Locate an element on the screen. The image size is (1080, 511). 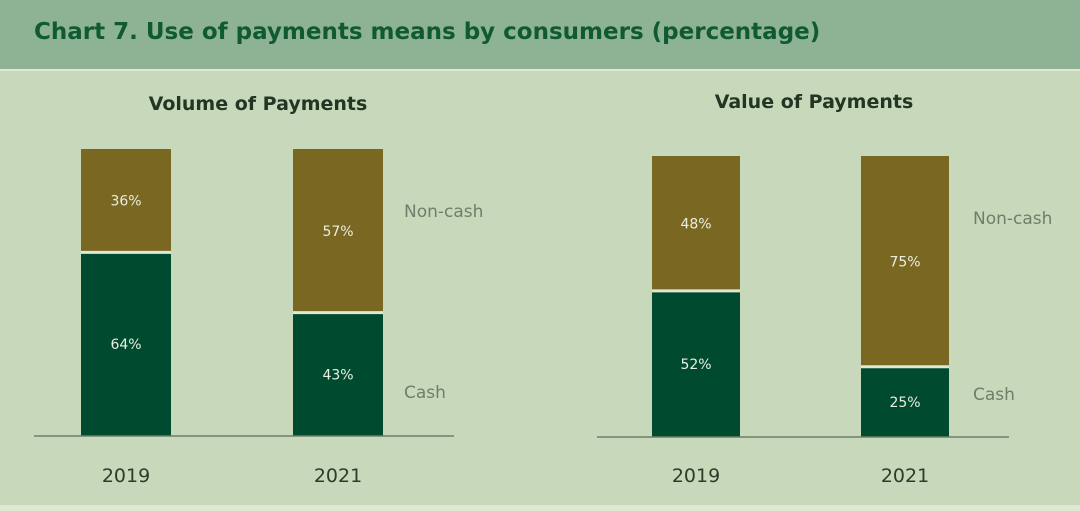
data-label-noncash-2021: 75% is located at coordinates (904, 262).